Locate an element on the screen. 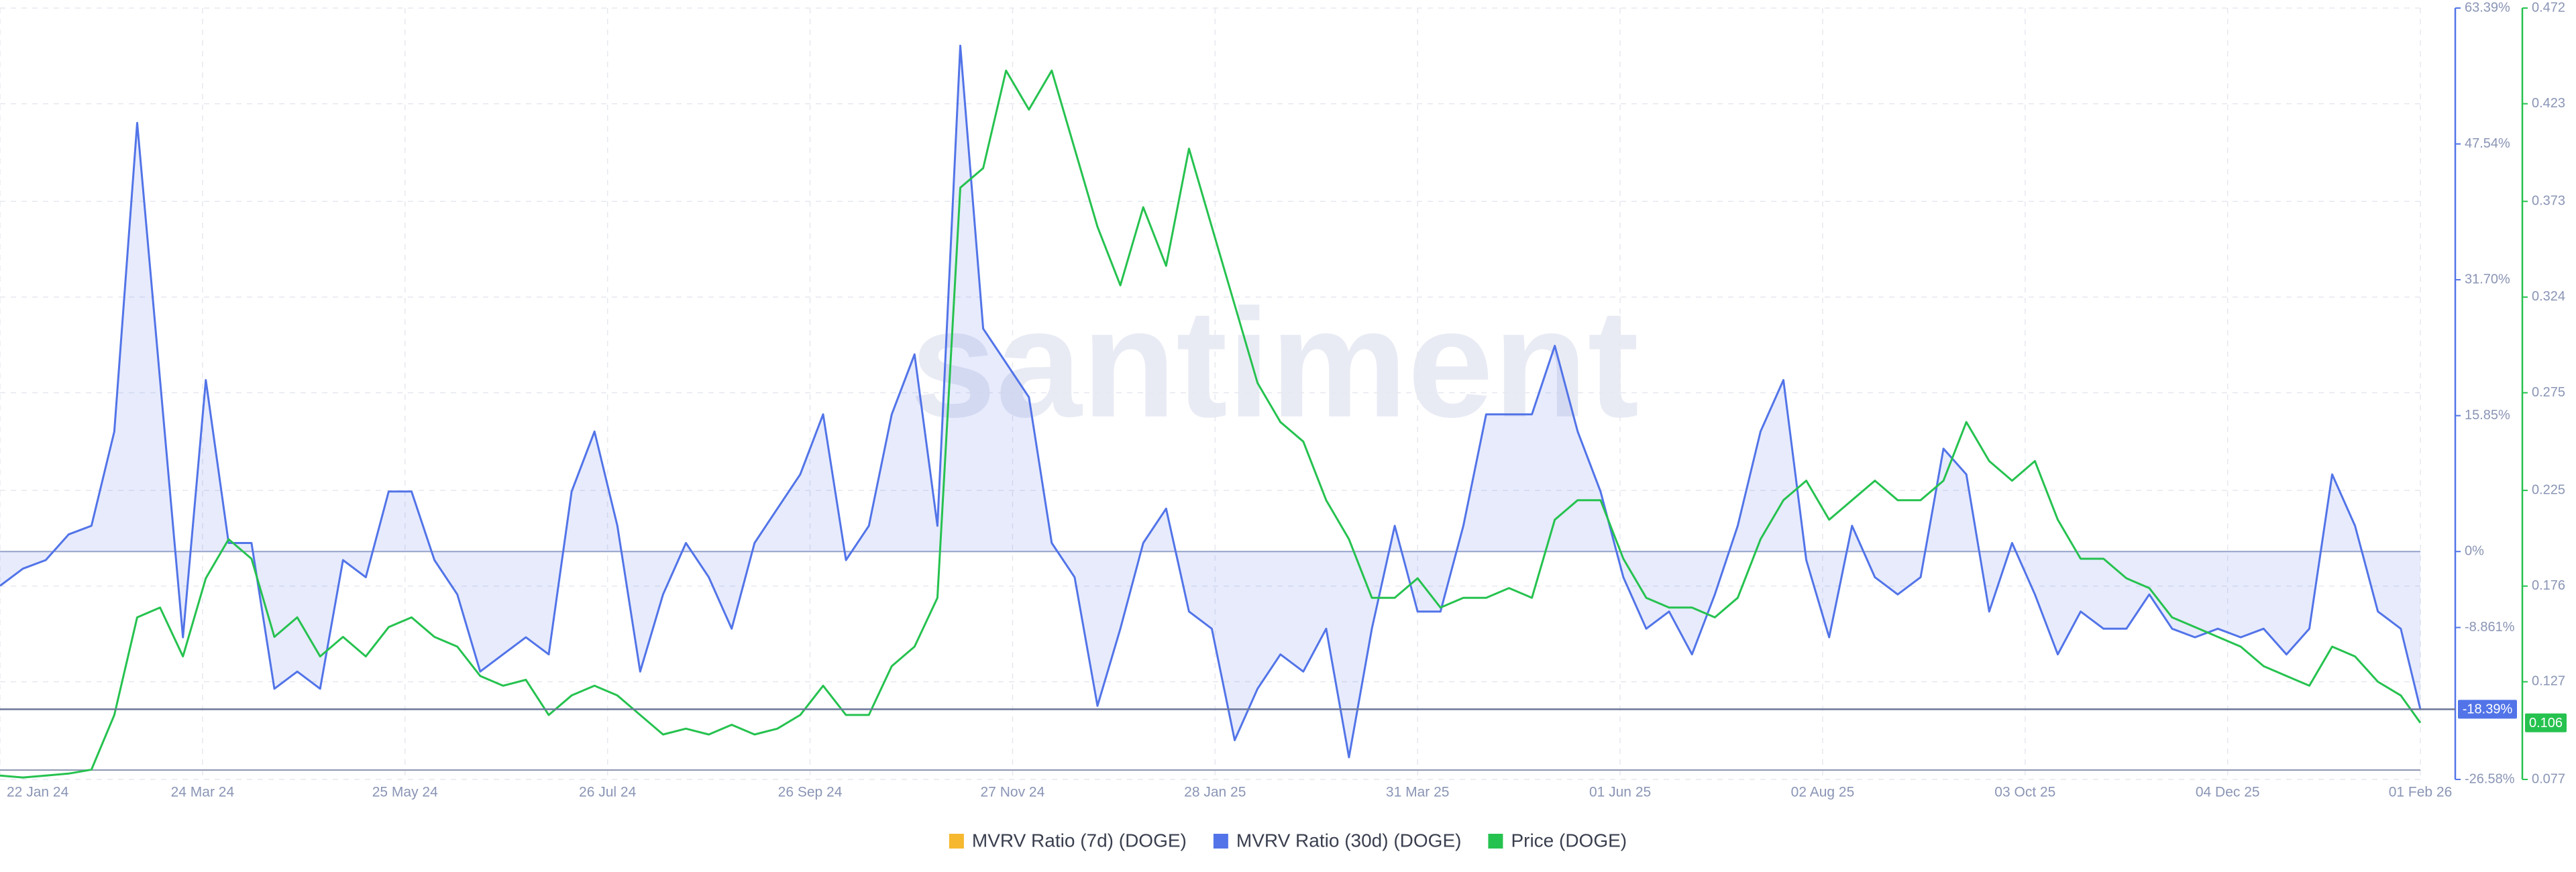 This screenshot has height=872, width=2576. x-tick-label: 03 Oct 25 is located at coordinates (2024, 793).